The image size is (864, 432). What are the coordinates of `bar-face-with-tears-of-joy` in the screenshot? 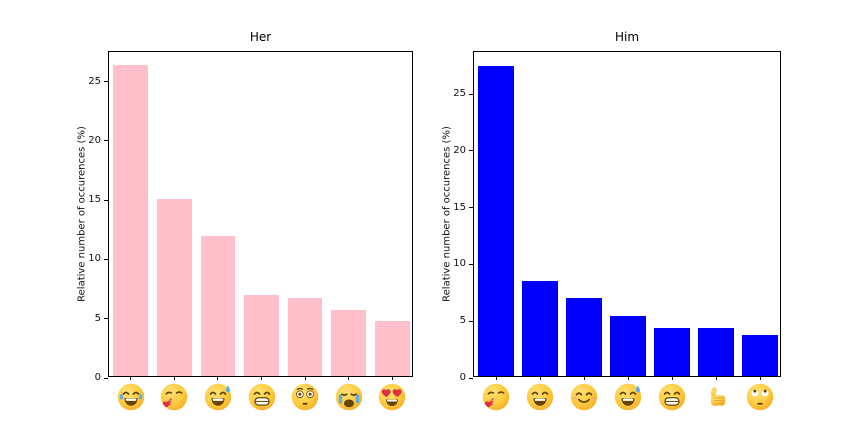 It's located at (131, 220).